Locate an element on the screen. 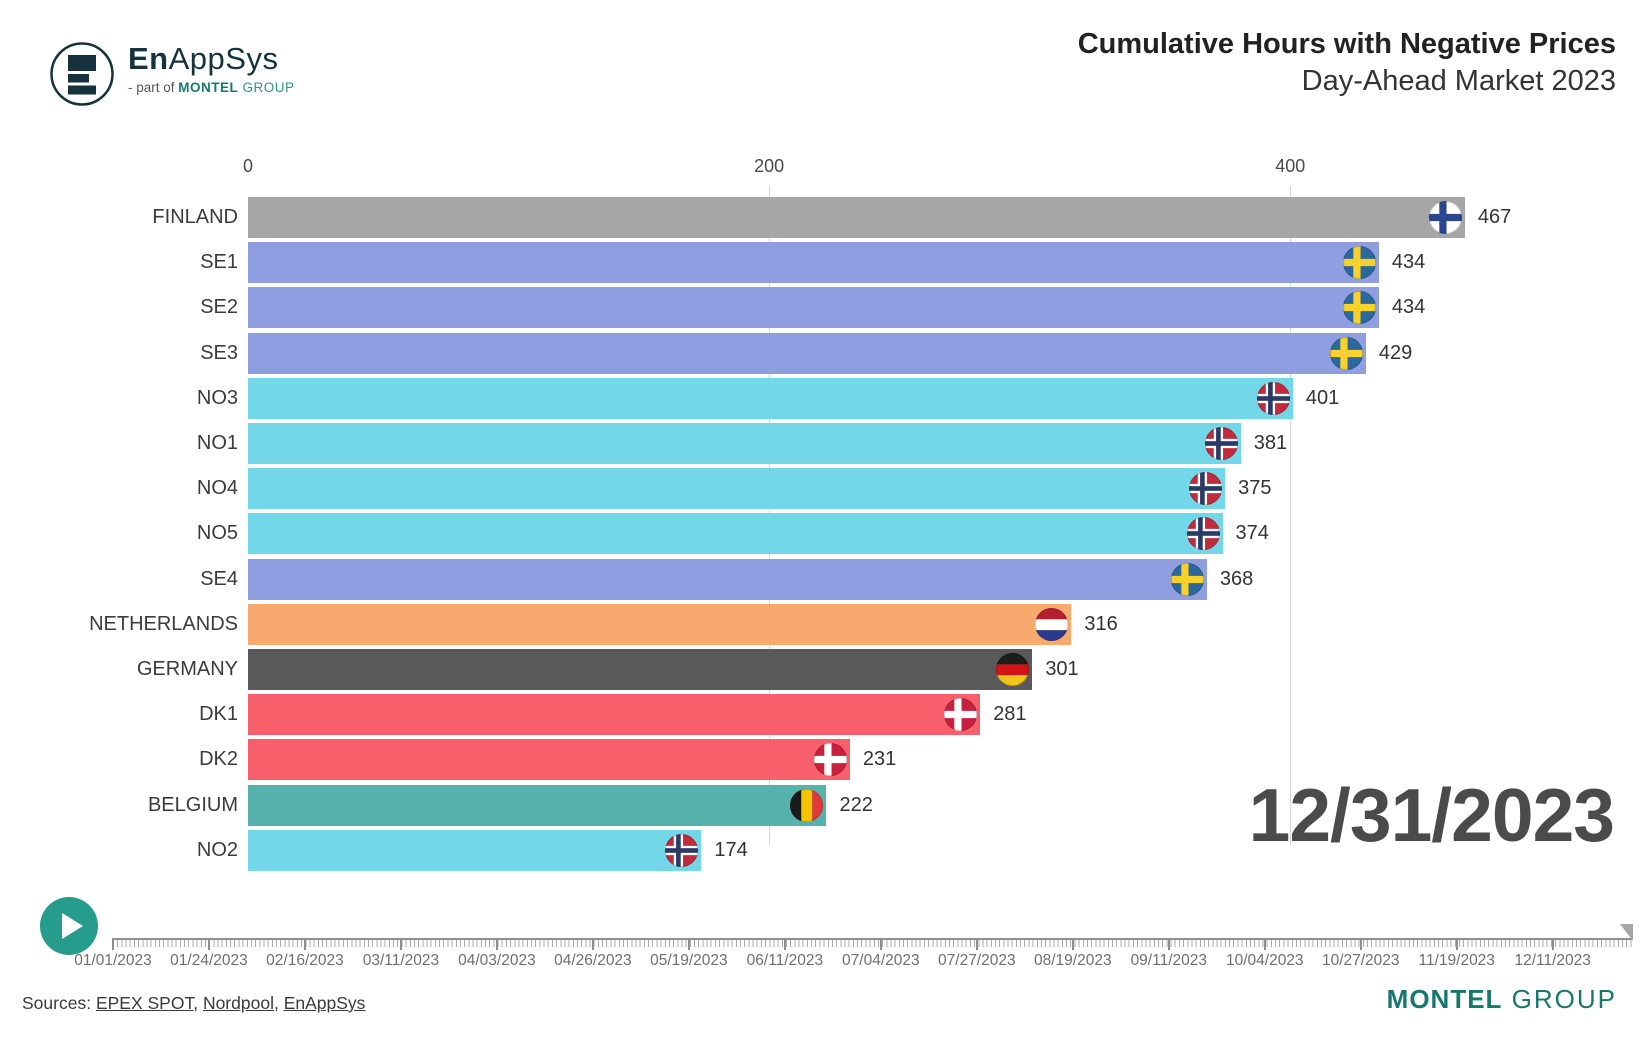 This screenshot has height=1040, width=1640. bar-no1 is located at coordinates (744, 443).